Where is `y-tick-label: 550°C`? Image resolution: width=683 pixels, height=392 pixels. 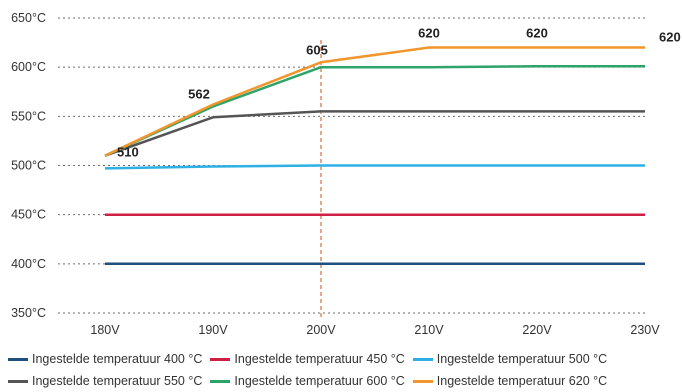 y-tick-label: 550°C is located at coordinates (28, 116).